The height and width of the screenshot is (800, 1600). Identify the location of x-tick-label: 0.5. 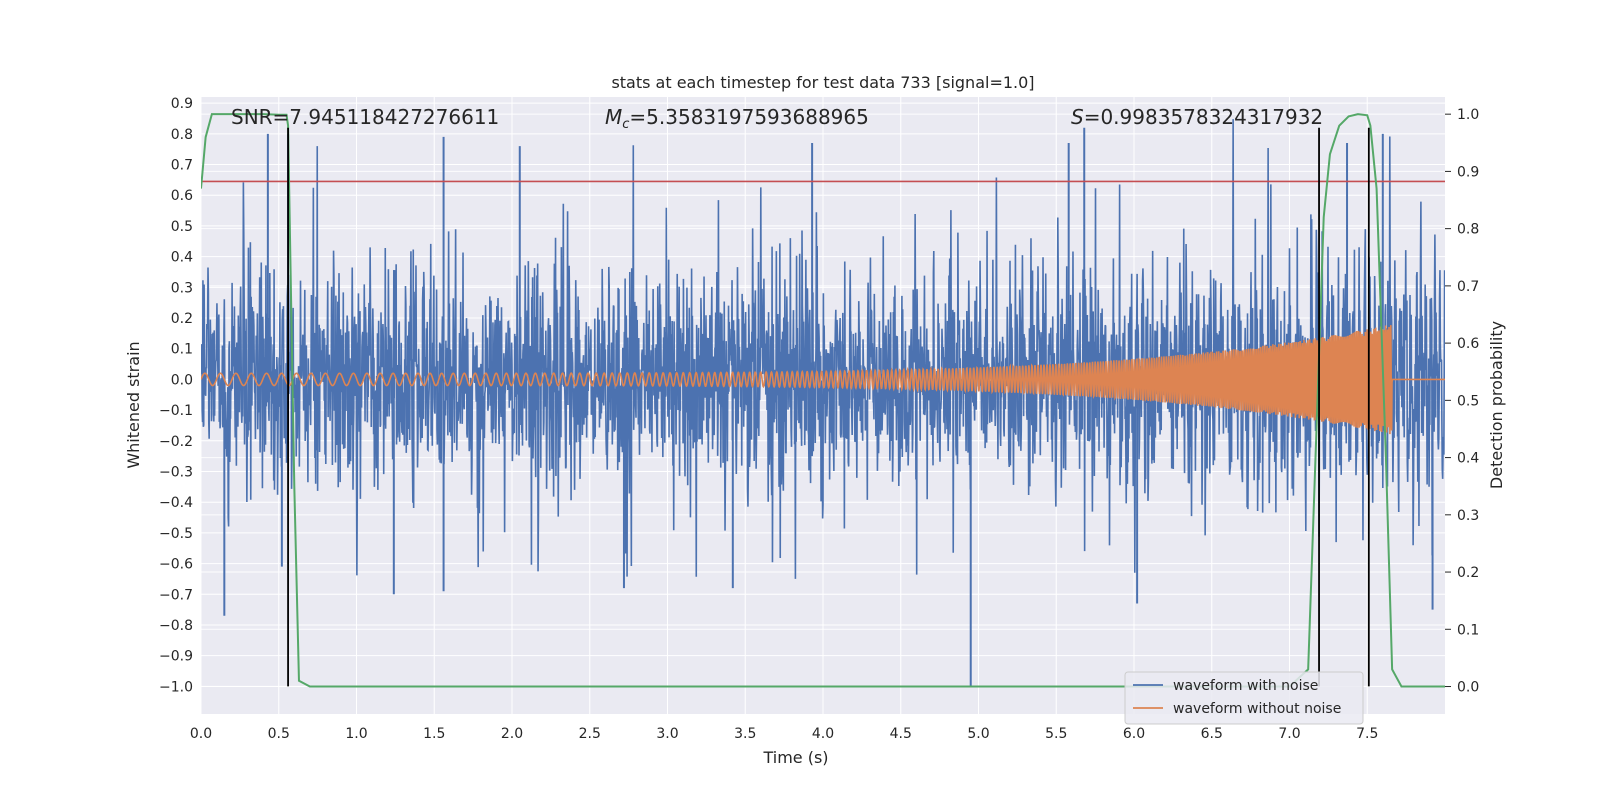
(279, 734).